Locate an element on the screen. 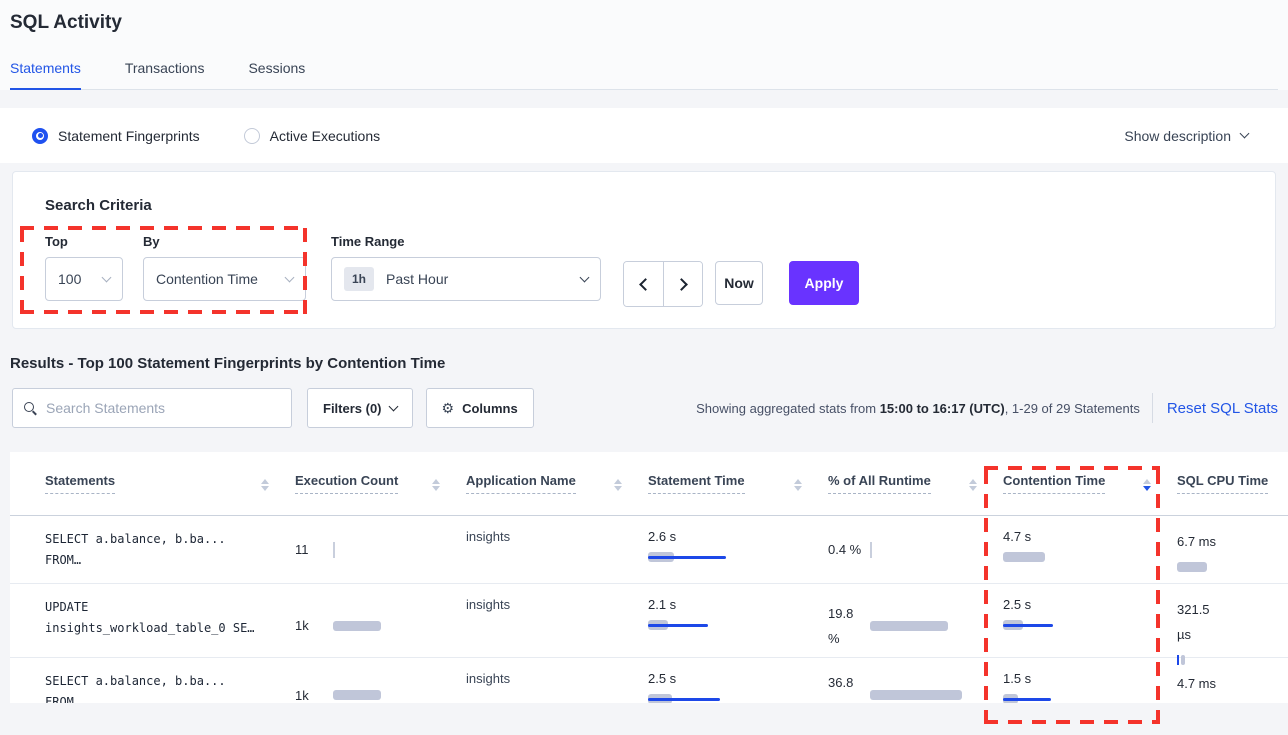  top-value: 100 is located at coordinates (70, 279).